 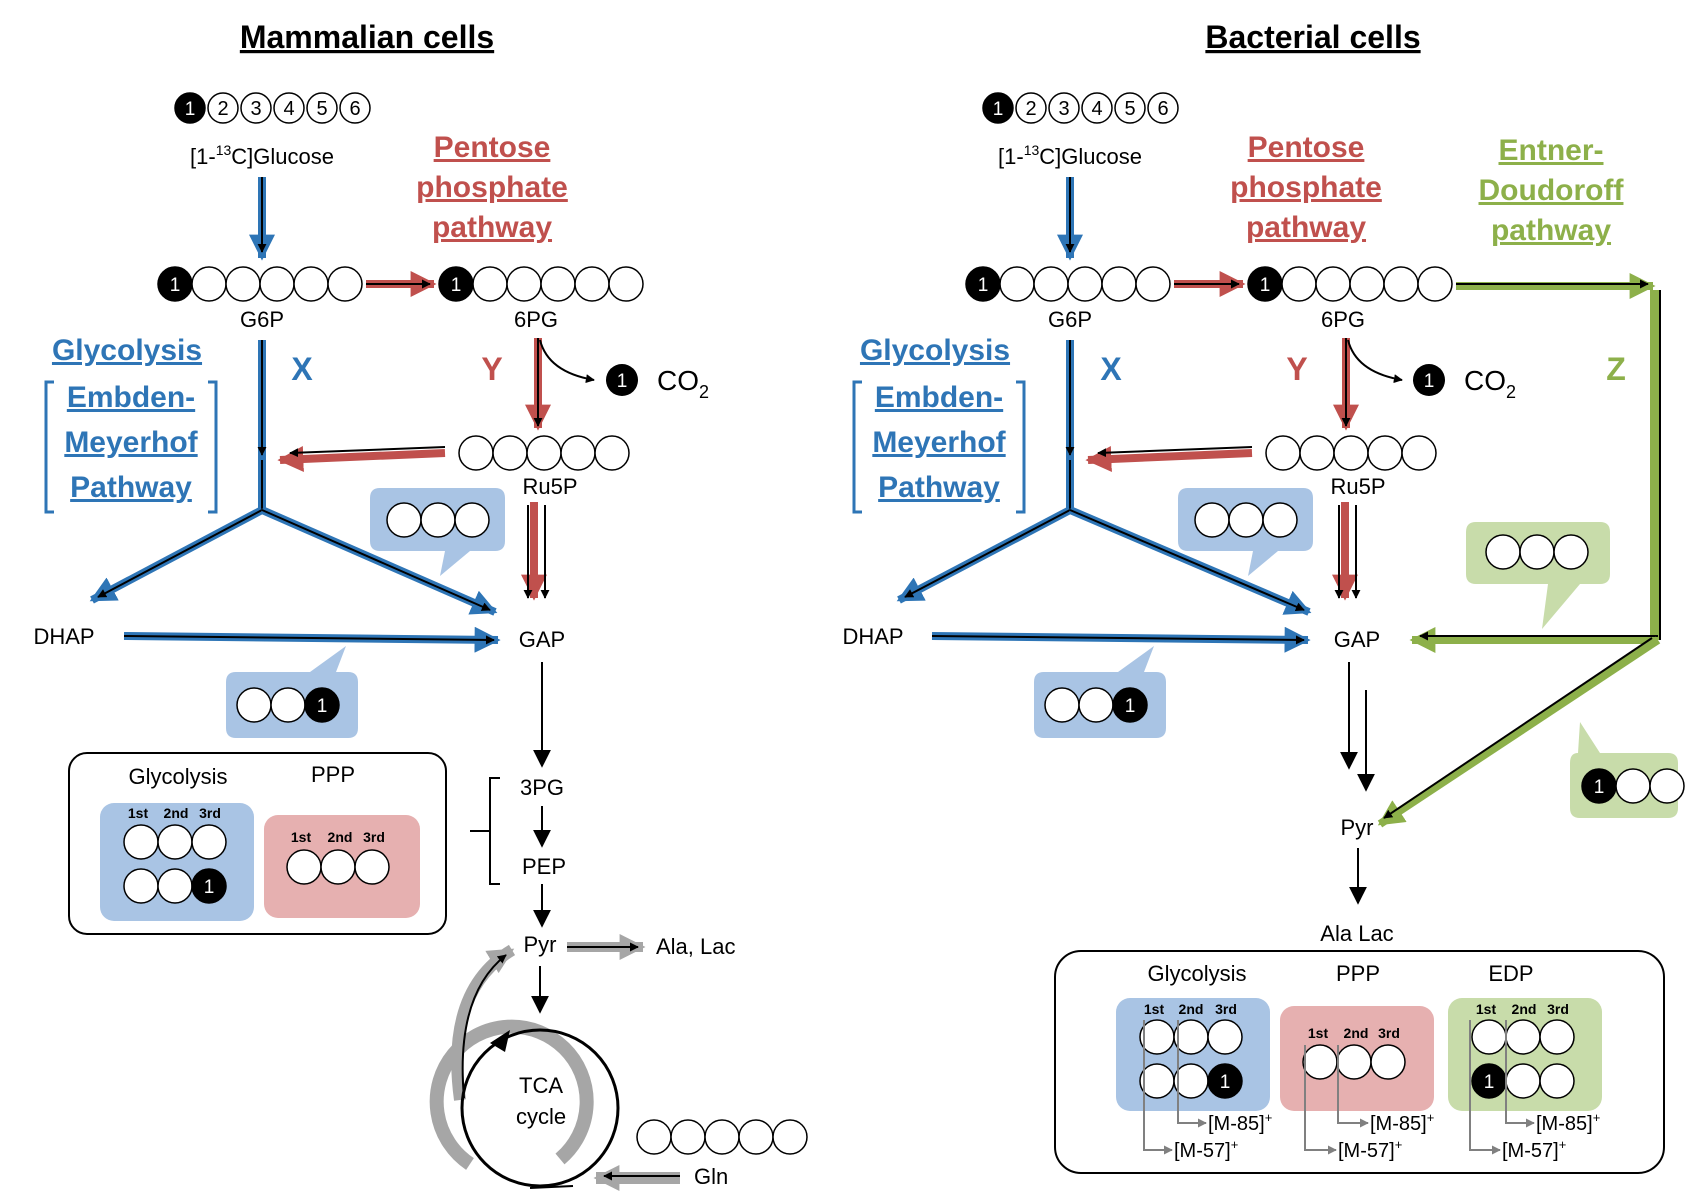 What do you see at coordinates (541, 284) in the screenshot?
I see `6pg-carbons: 1` at bounding box center [541, 284].